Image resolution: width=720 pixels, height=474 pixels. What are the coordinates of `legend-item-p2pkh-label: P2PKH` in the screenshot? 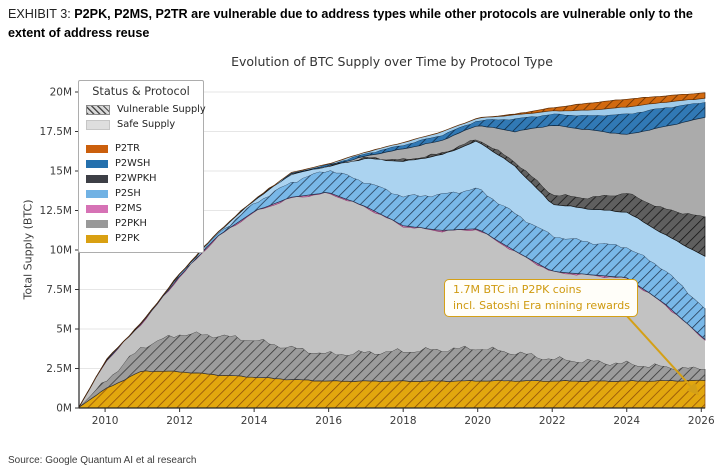 It's located at (131, 223).